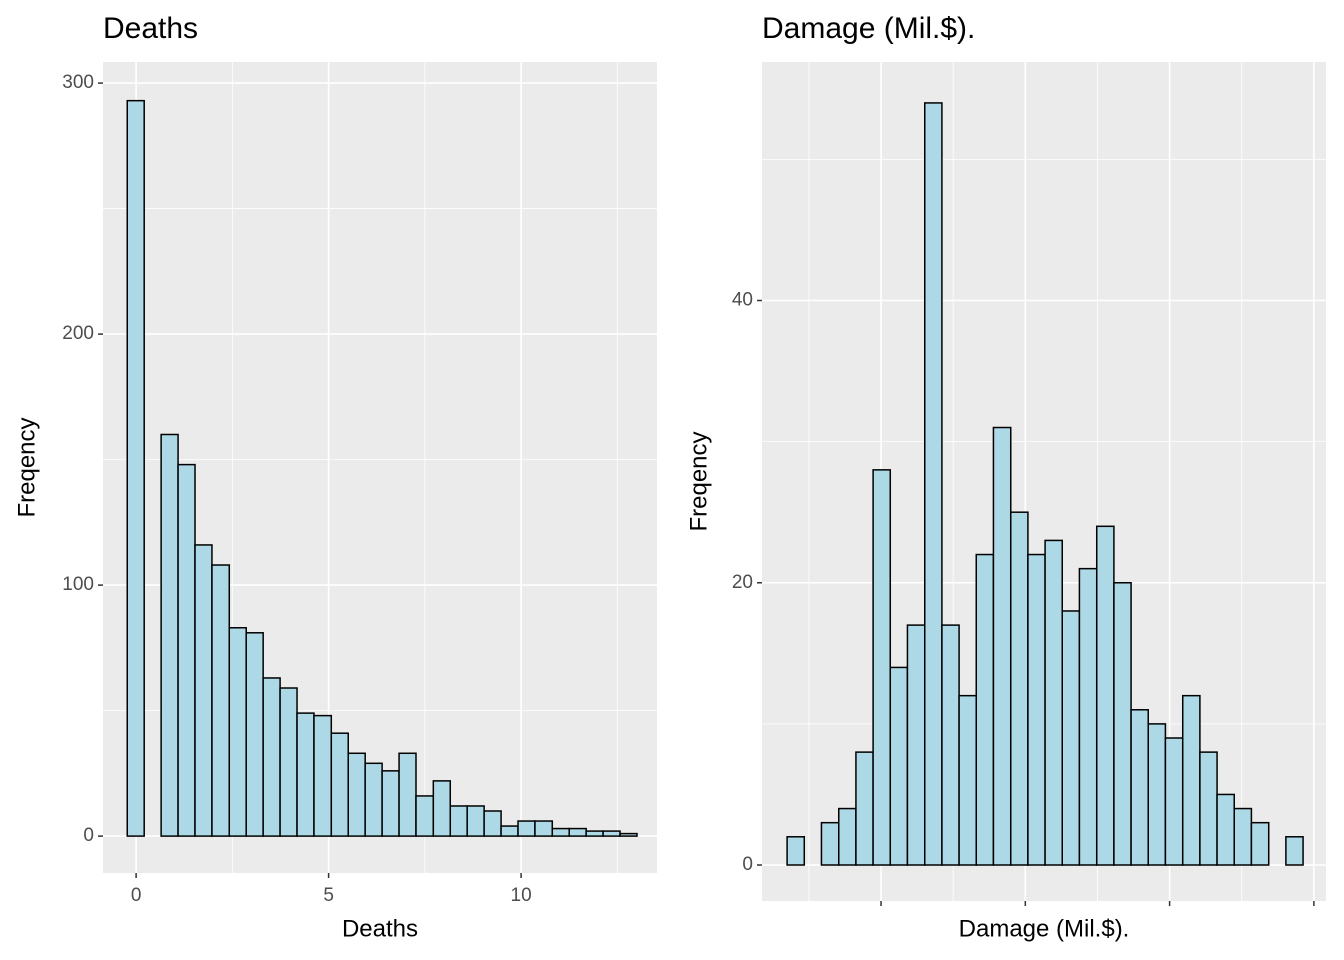 This screenshot has height=960, width=1344. Describe the element at coordinates (742, 582) in the screenshot. I see `y-tick-label: 20` at that location.